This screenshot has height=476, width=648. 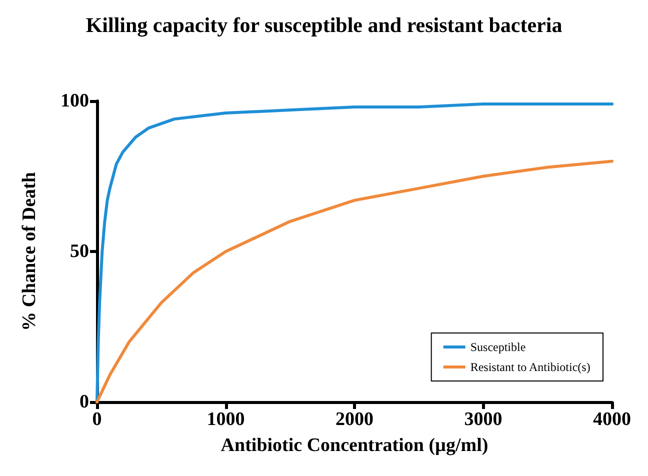 What do you see at coordinates (225, 419) in the screenshot?
I see `x-tick-label: 1000` at bounding box center [225, 419].